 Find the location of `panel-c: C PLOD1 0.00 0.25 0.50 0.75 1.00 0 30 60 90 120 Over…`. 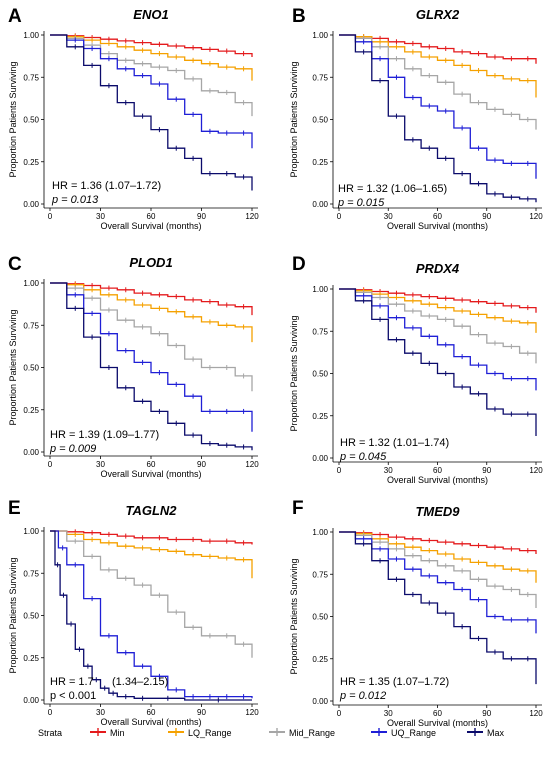

panel-c: C PLOD1 0.00 0.25 0.50 0.75 1.00 0 30 60 90 120 Over… is located at coordinates (133, 366).